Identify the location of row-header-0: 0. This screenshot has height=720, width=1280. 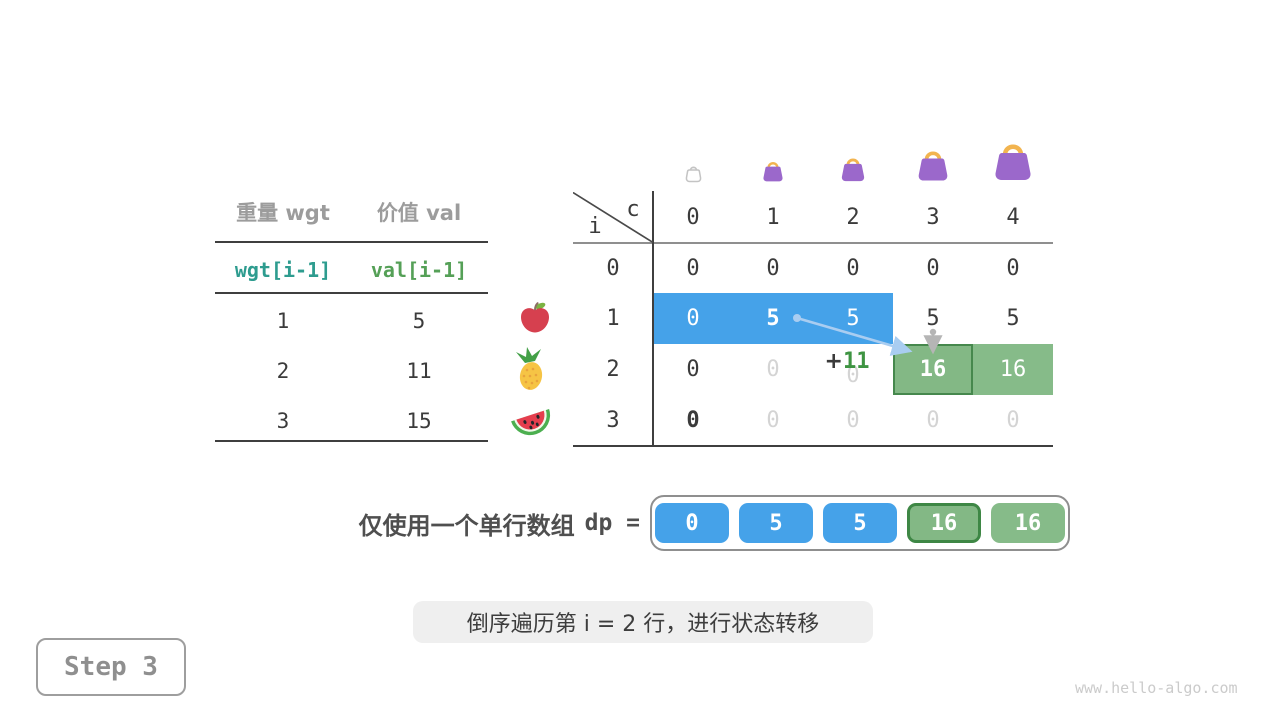
(613, 268).